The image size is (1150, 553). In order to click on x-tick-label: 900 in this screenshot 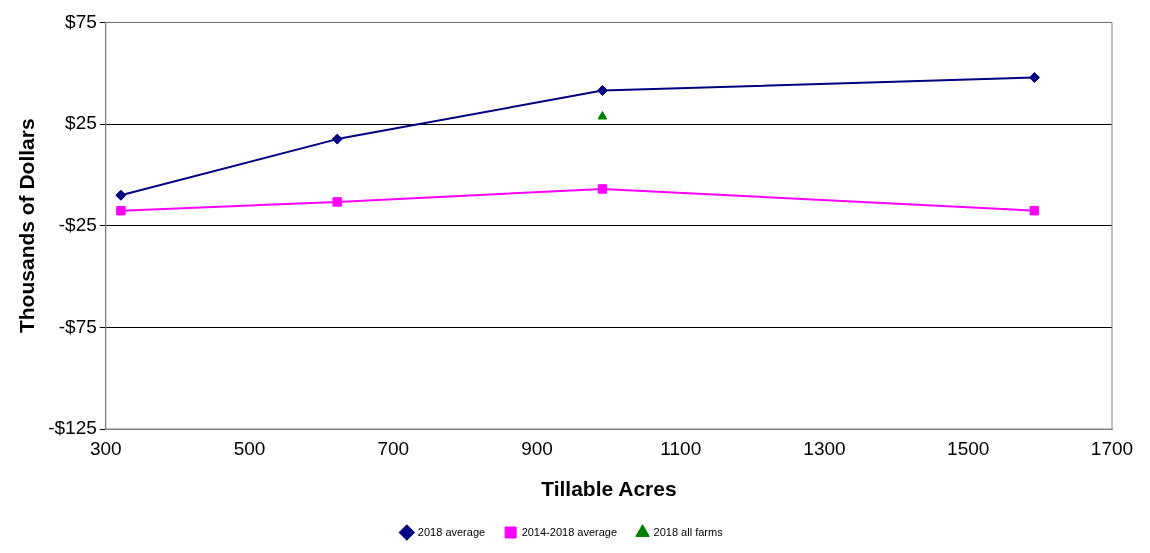, I will do `click(537, 448)`.